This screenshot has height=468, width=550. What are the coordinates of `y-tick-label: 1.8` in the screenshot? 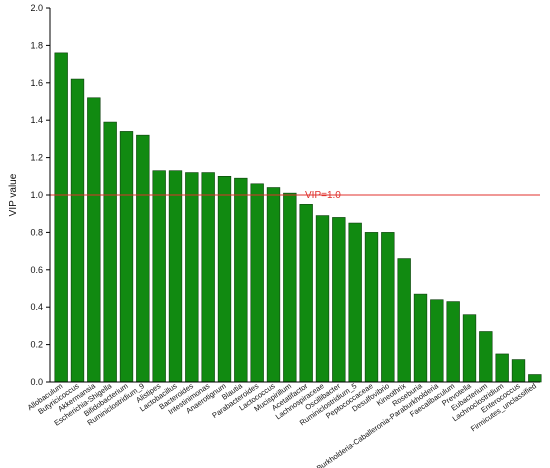 It's located at (36, 45).